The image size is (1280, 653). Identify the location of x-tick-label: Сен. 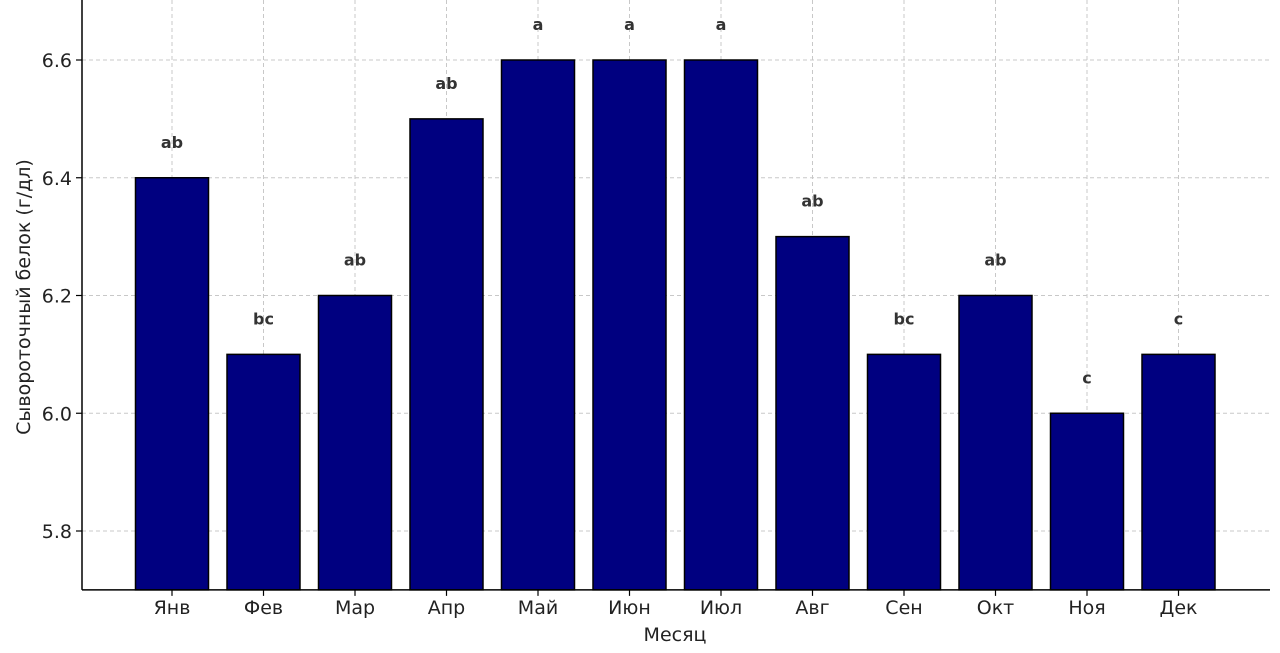
(903, 608).